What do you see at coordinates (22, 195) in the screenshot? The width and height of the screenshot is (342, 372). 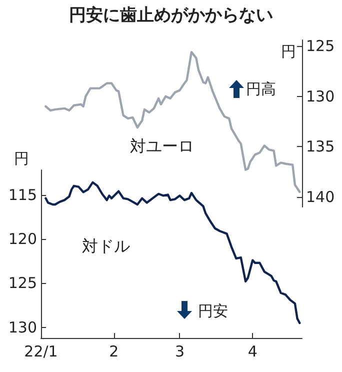 I see `y-tick-label: 115` at bounding box center [22, 195].